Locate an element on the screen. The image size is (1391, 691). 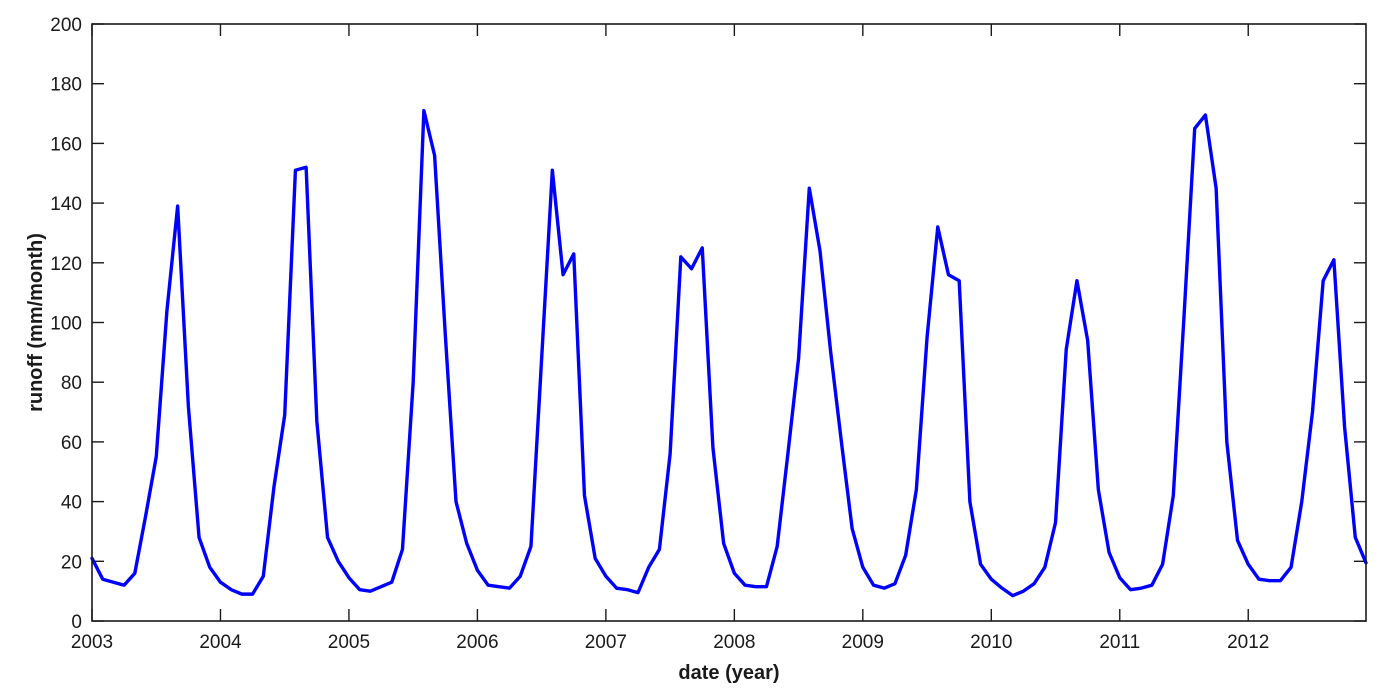
y-tick-label: 200 is located at coordinates (66, 25).